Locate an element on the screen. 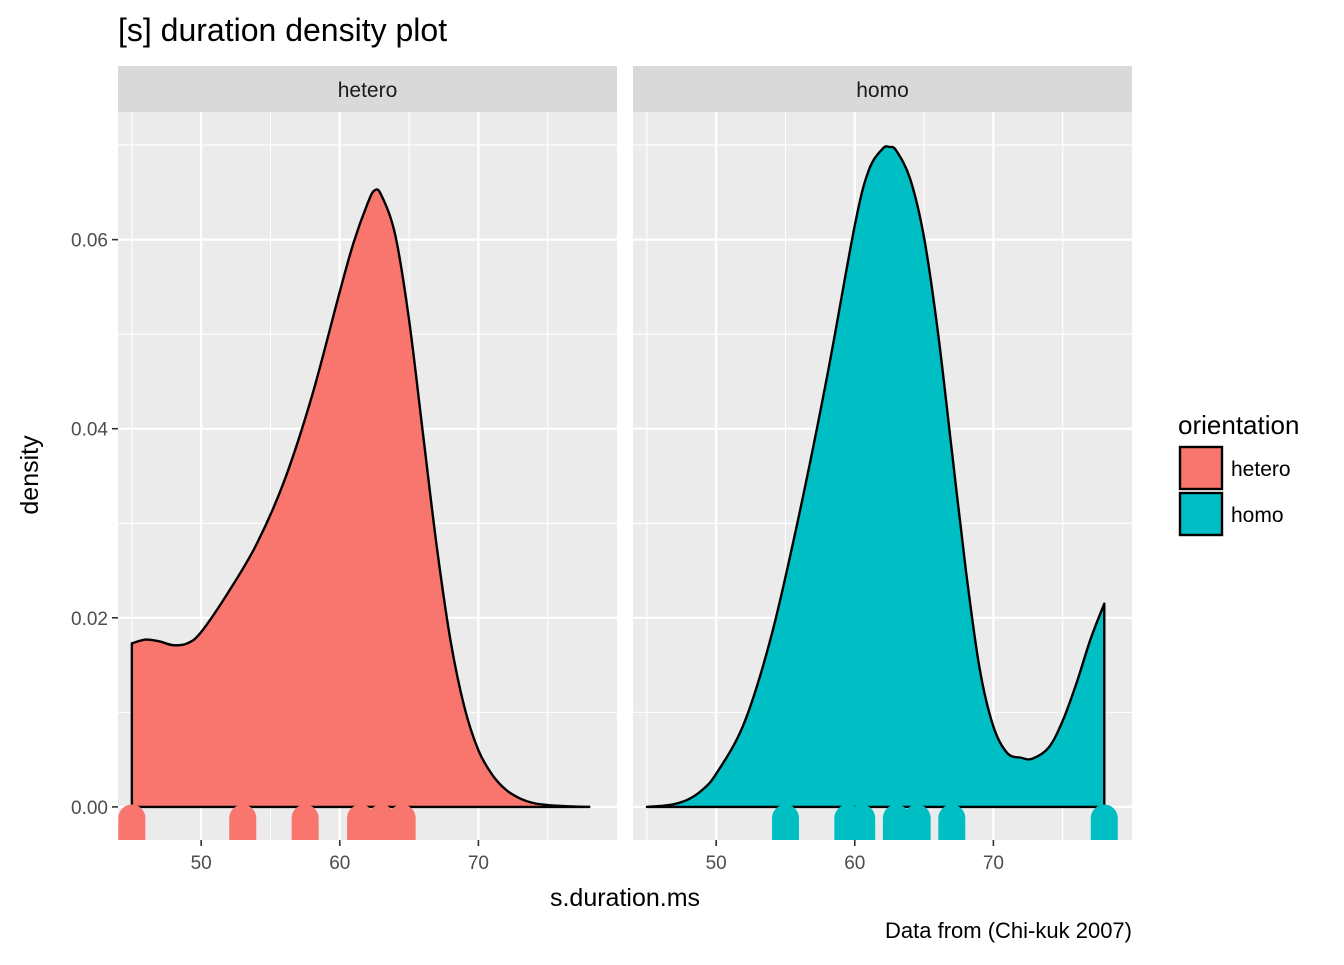 This screenshot has height=965, width=1344. legend-title: orientation is located at coordinates (1238, 425).